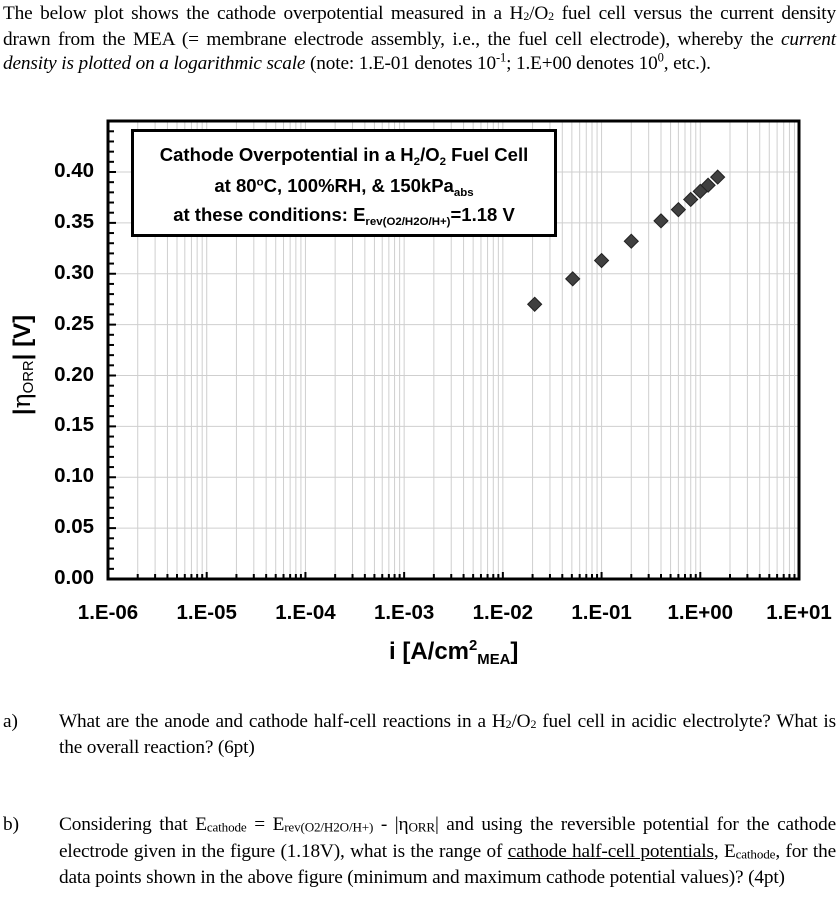 Image resolution: width=839 pixels, height=916 pixels. Describe the element at coordinates (206, 612) in the screenshot. I see `x-tick-label: 1.E-05` at that location.